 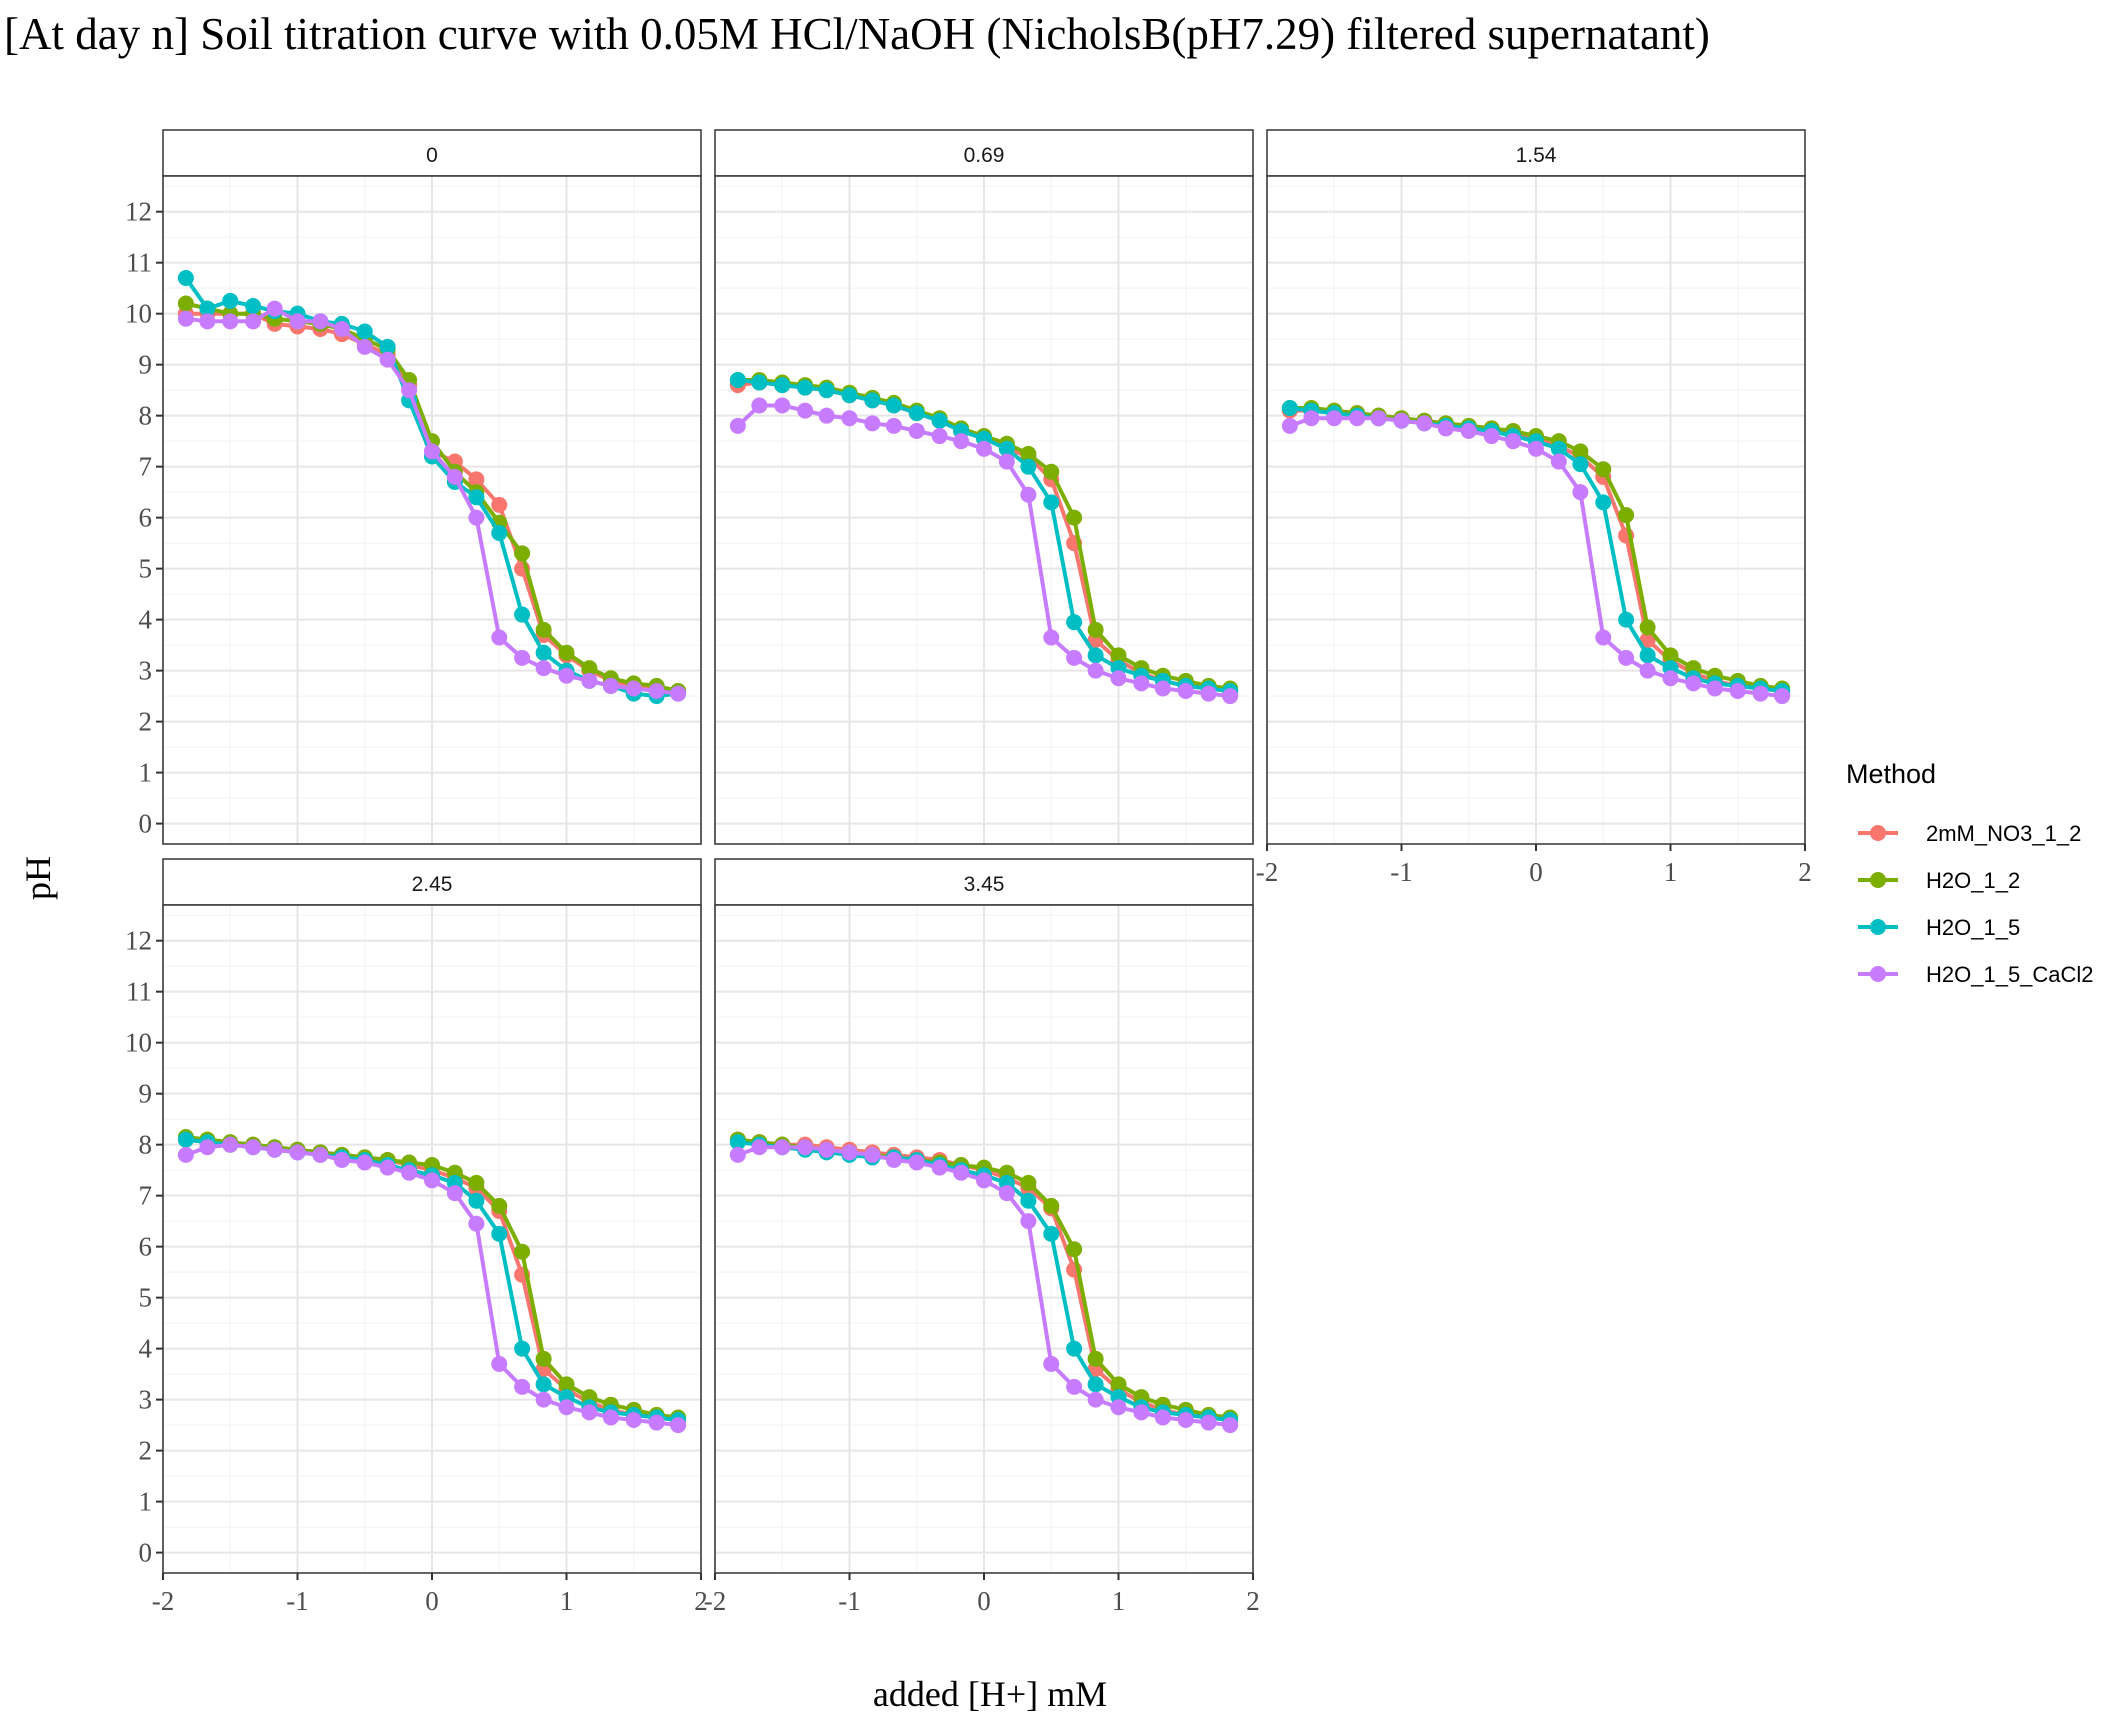 What do you see at coordinates (138, 941) in the screenshot?
I see `y-tick-label: 12` at bounding box center [138, 941].